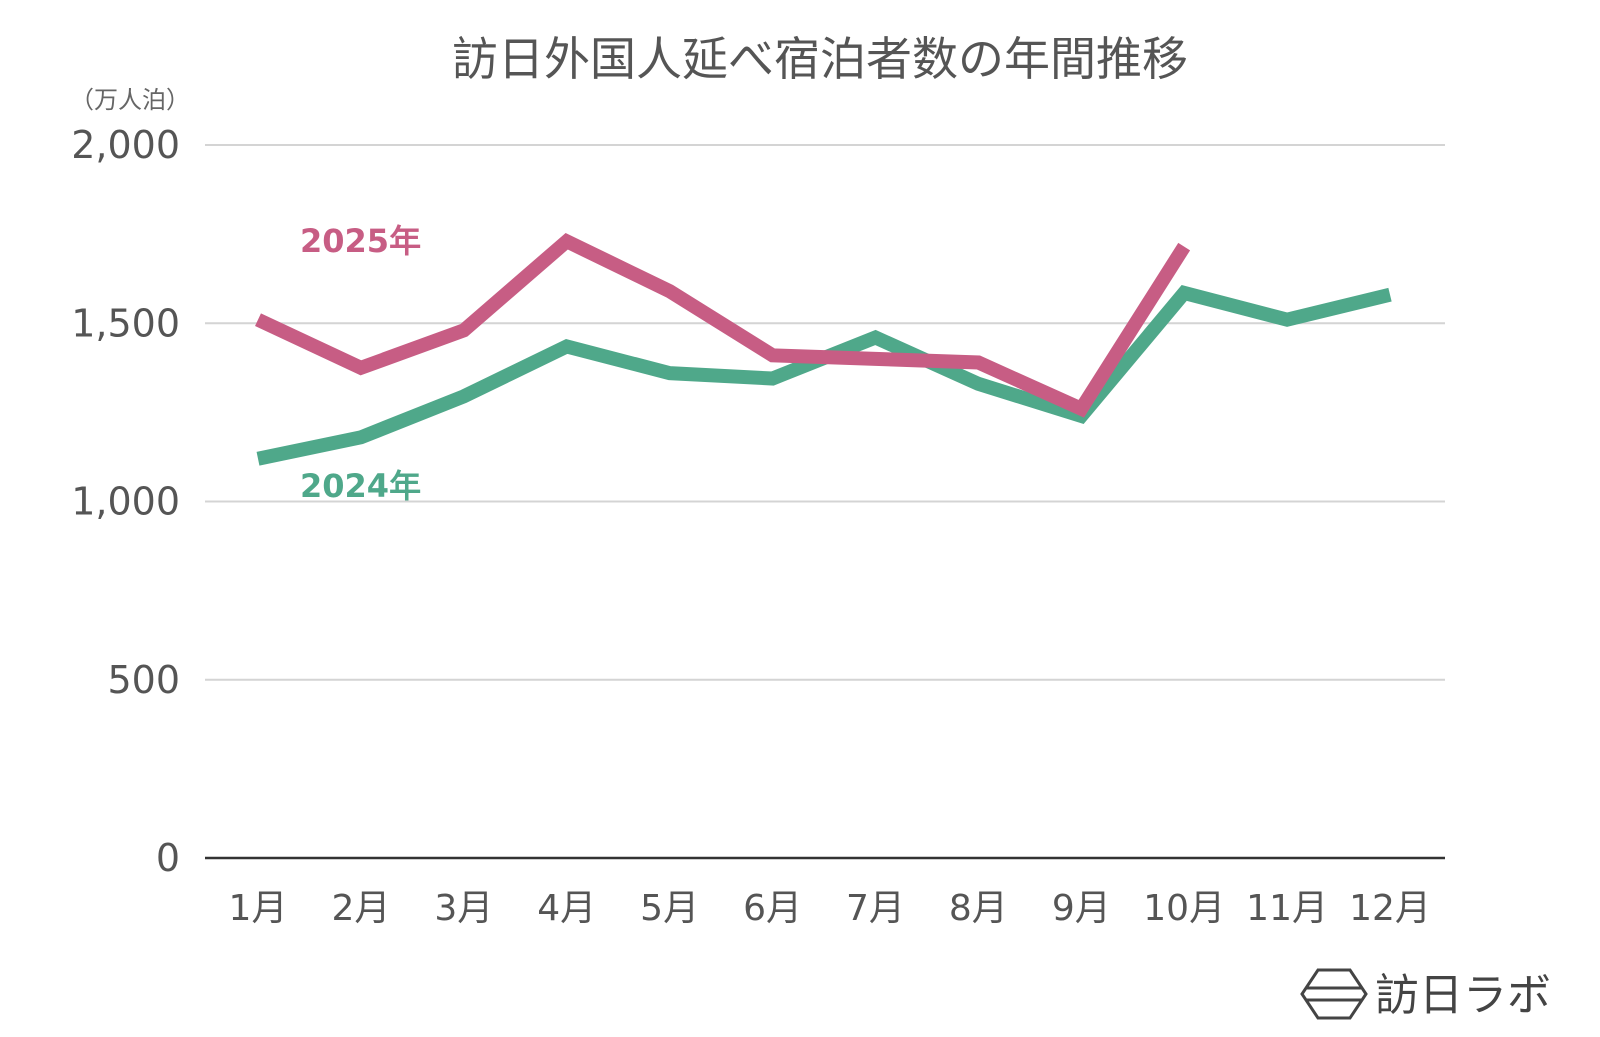 Image resolution: width=1600 pixels, height=1037 pixels. I want to click on y-tick-label: 0, so click(168, 858).